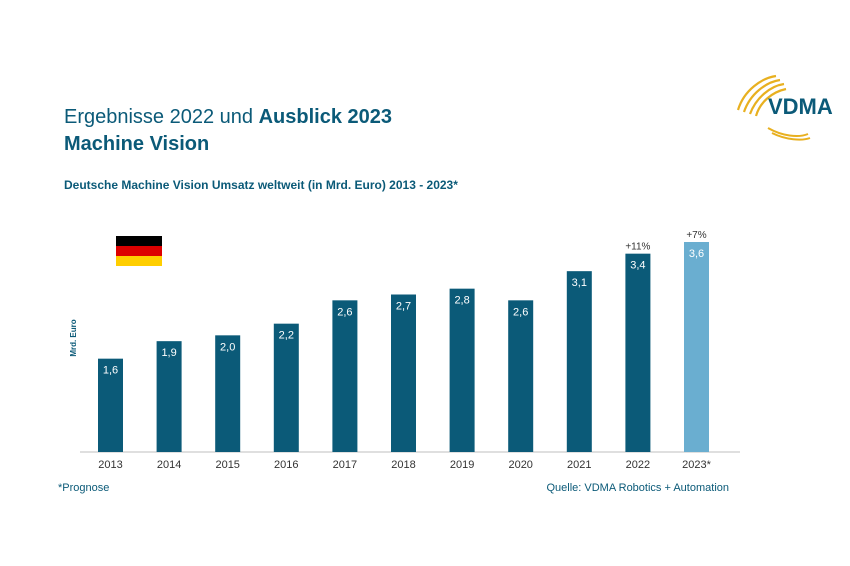 This screenshot has width=850, height=566. I want to click on data-label: 2,0, so click(227, 347).